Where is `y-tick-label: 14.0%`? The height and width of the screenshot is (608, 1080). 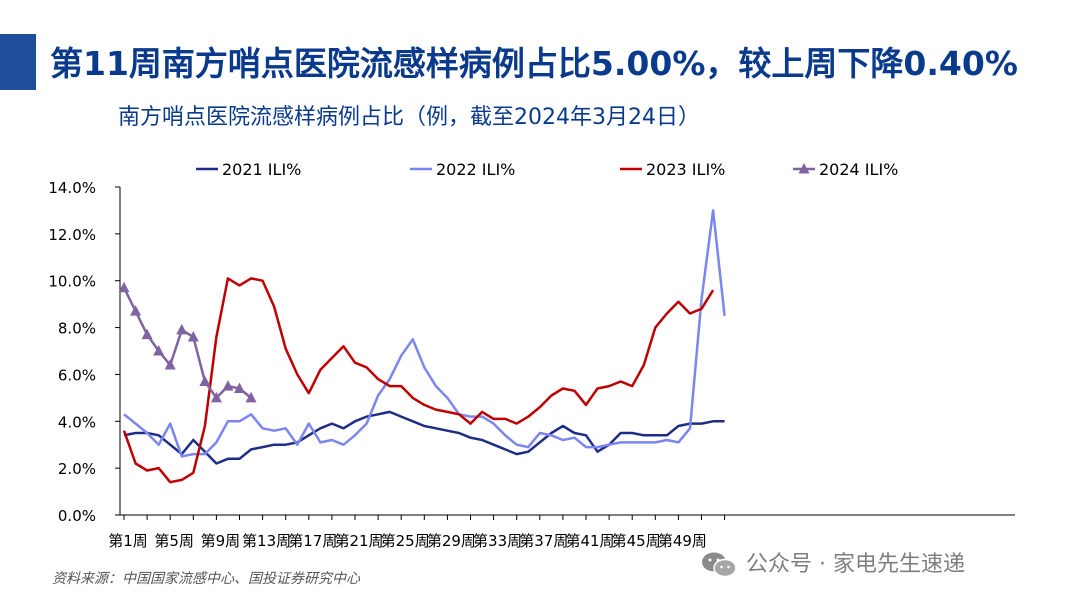
y-tick-label: 14.0% is located at coordinates (72, 188).